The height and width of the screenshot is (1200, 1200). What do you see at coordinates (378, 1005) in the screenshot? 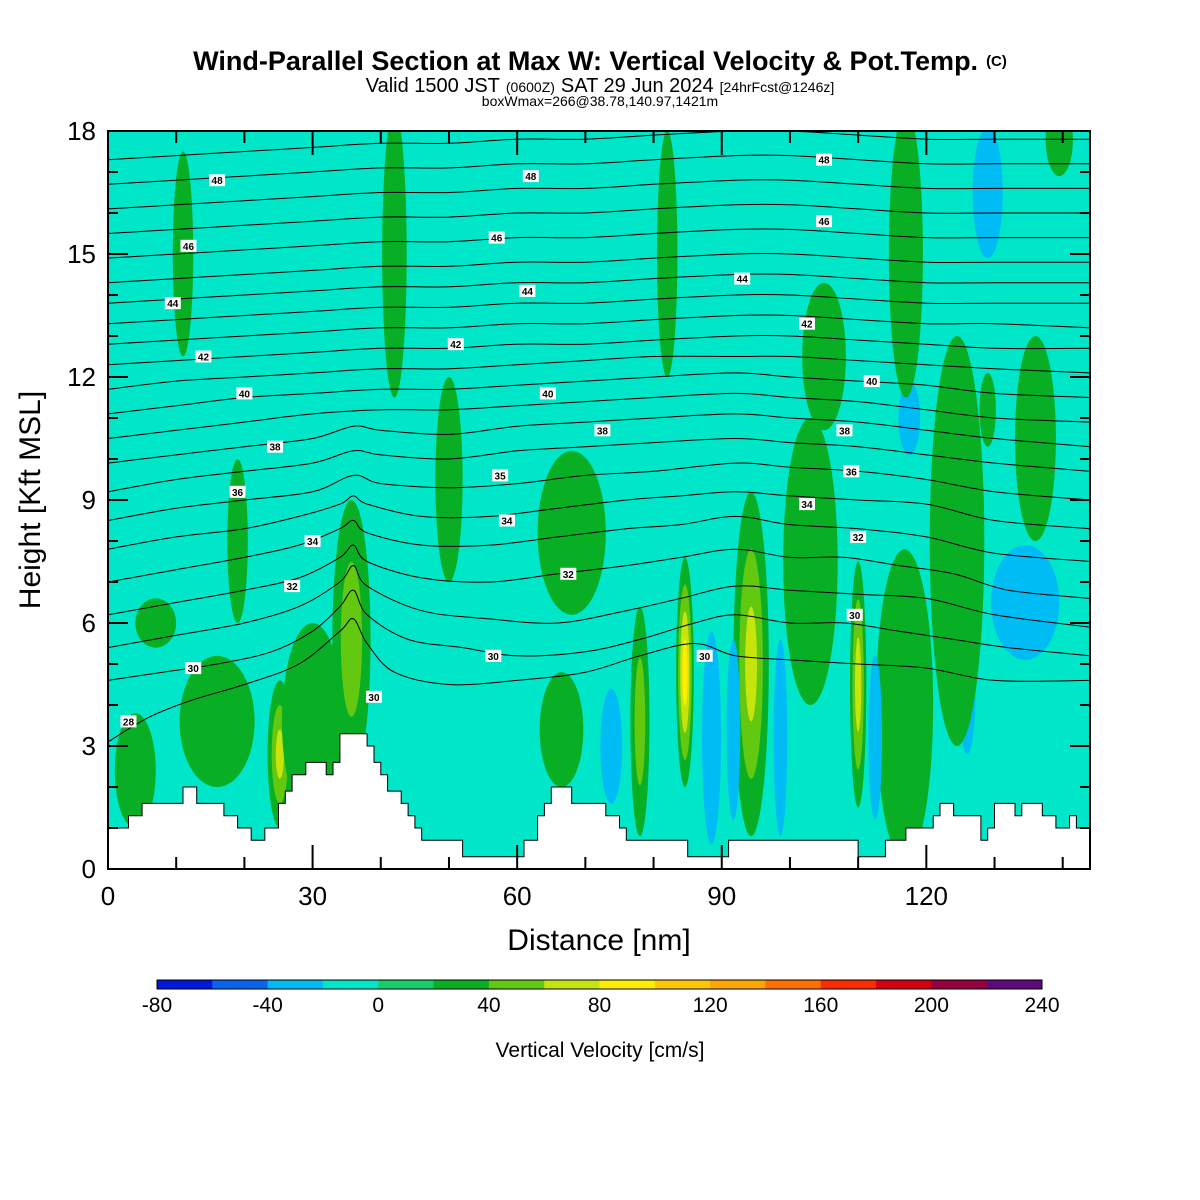
I see `colorbar-tick-label: 0` at bounding box center [378, 1005].